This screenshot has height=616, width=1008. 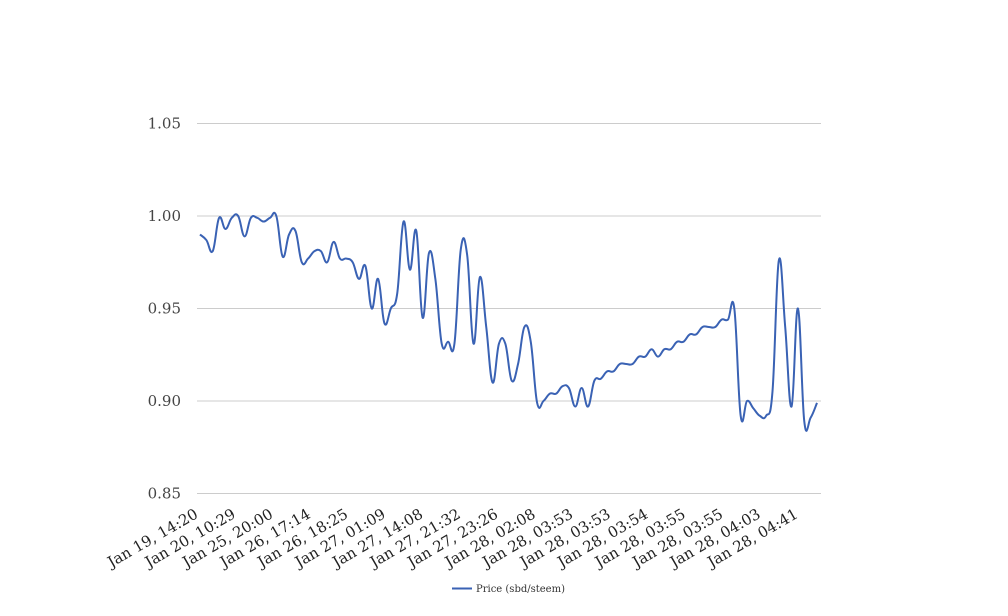 I want to click on y-tick-label: 0.95, so click(x=164, y=309).